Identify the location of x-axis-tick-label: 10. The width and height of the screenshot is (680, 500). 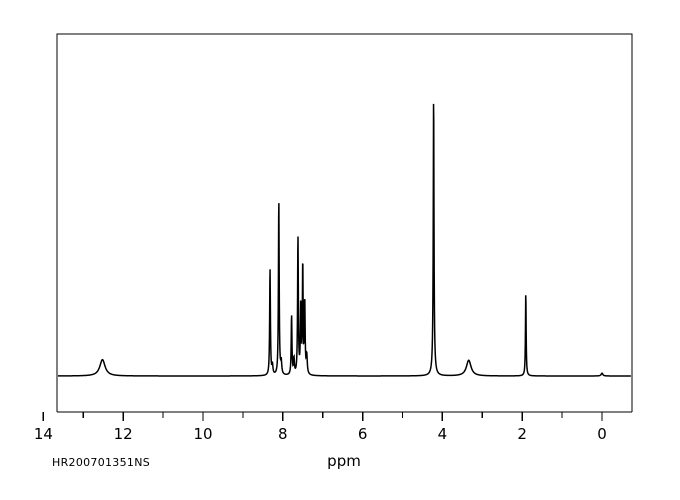
(202, 434).